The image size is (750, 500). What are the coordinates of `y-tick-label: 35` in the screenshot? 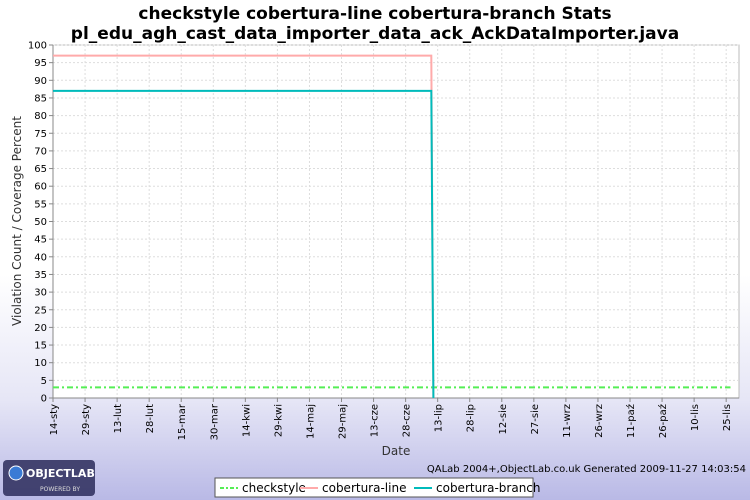 It's located at (40, 275).